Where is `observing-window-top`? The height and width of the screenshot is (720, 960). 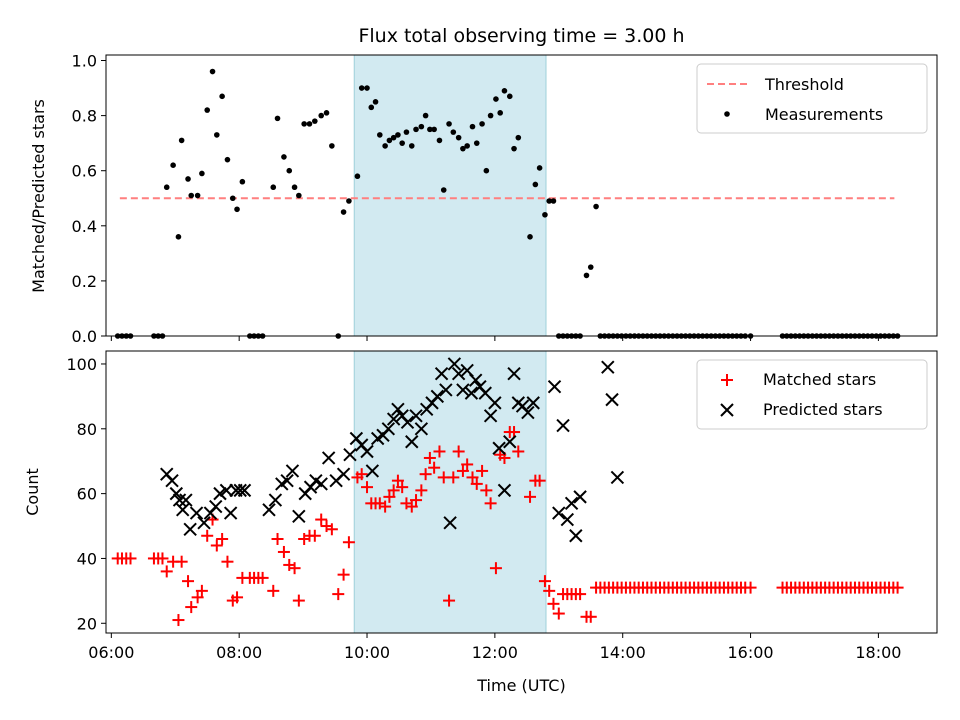 observing-window-top is located at coordinates (450, 195).